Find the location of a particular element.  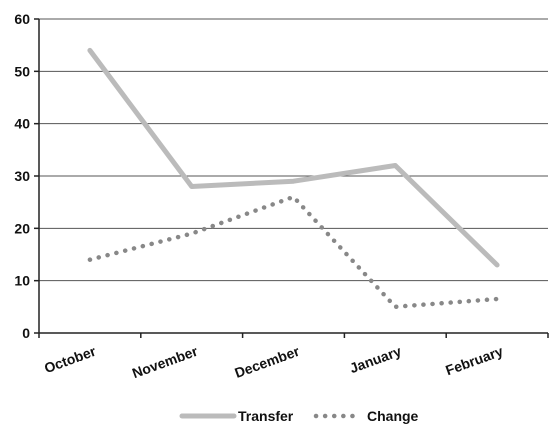

y-tick-label: 0 is located at coordinates (26, 333).